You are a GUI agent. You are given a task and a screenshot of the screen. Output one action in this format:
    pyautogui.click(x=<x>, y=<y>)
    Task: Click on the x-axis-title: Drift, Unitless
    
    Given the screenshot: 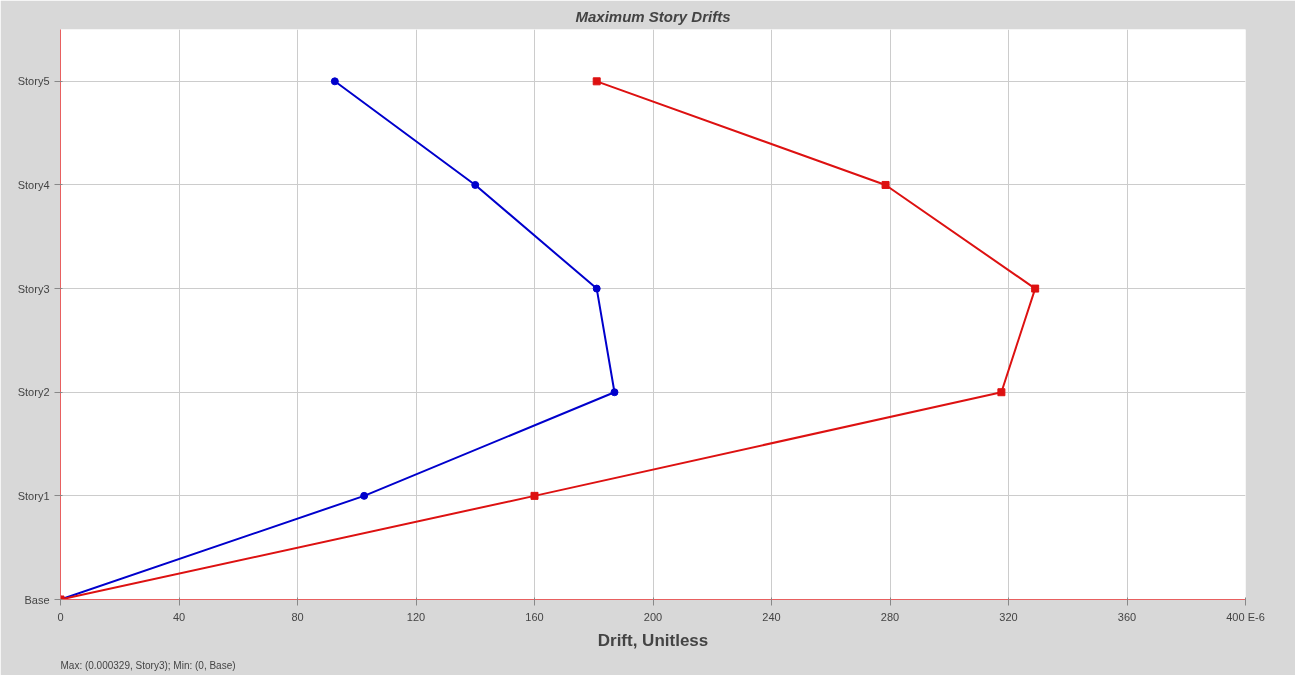 What is the action you would take?
    pyautogui.click(x=653, y=640)
    